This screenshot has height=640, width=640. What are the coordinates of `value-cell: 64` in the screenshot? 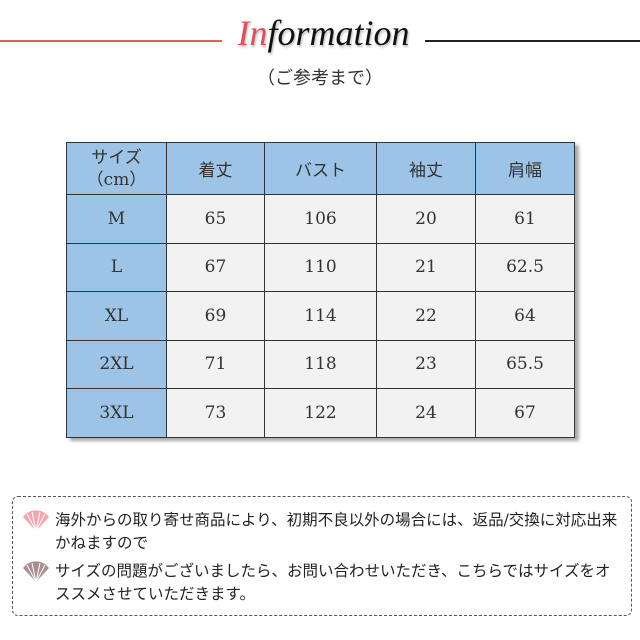 It's located at (525, 316).